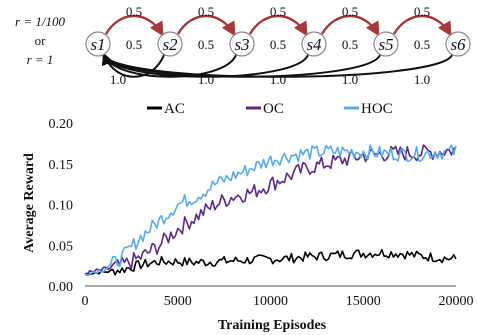 The height and width of the screenshot is (335, 477). What do you see at coordinates (272, 325) in the screenshot?
I see `x-axis-title: Training Episodes` at bounding box center [272, 325].